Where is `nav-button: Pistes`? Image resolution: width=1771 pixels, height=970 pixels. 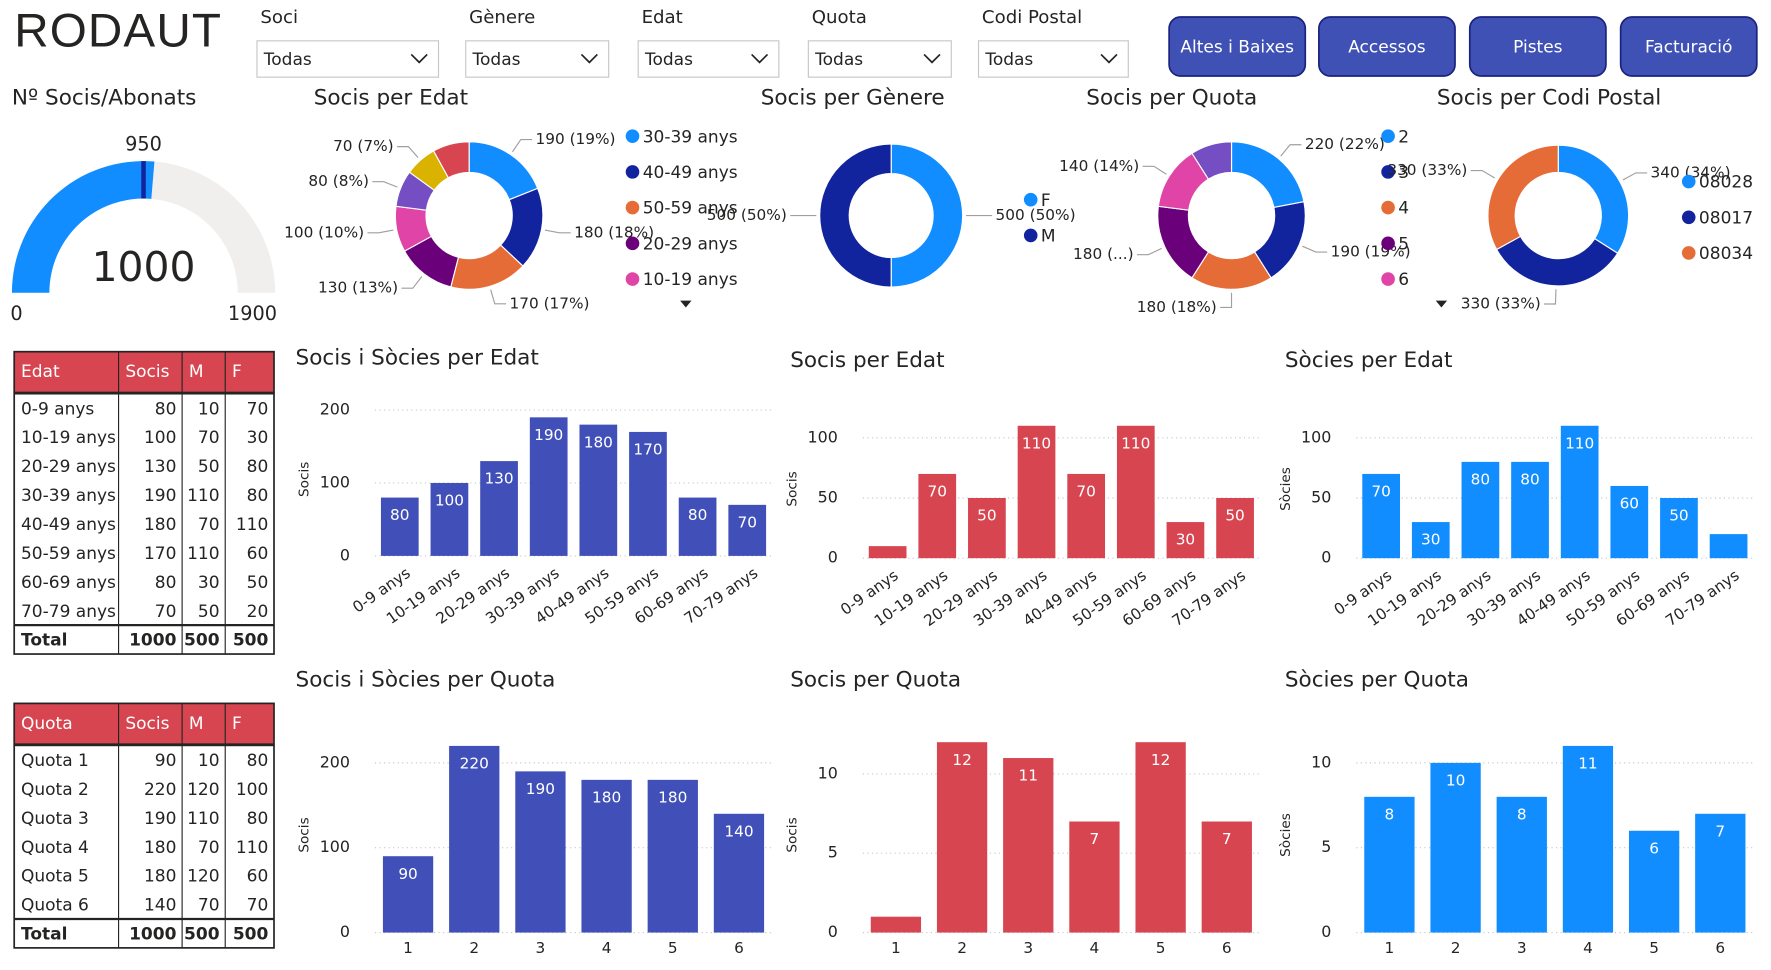 nav-button: Pistes is located at coordinates (1537, 46).